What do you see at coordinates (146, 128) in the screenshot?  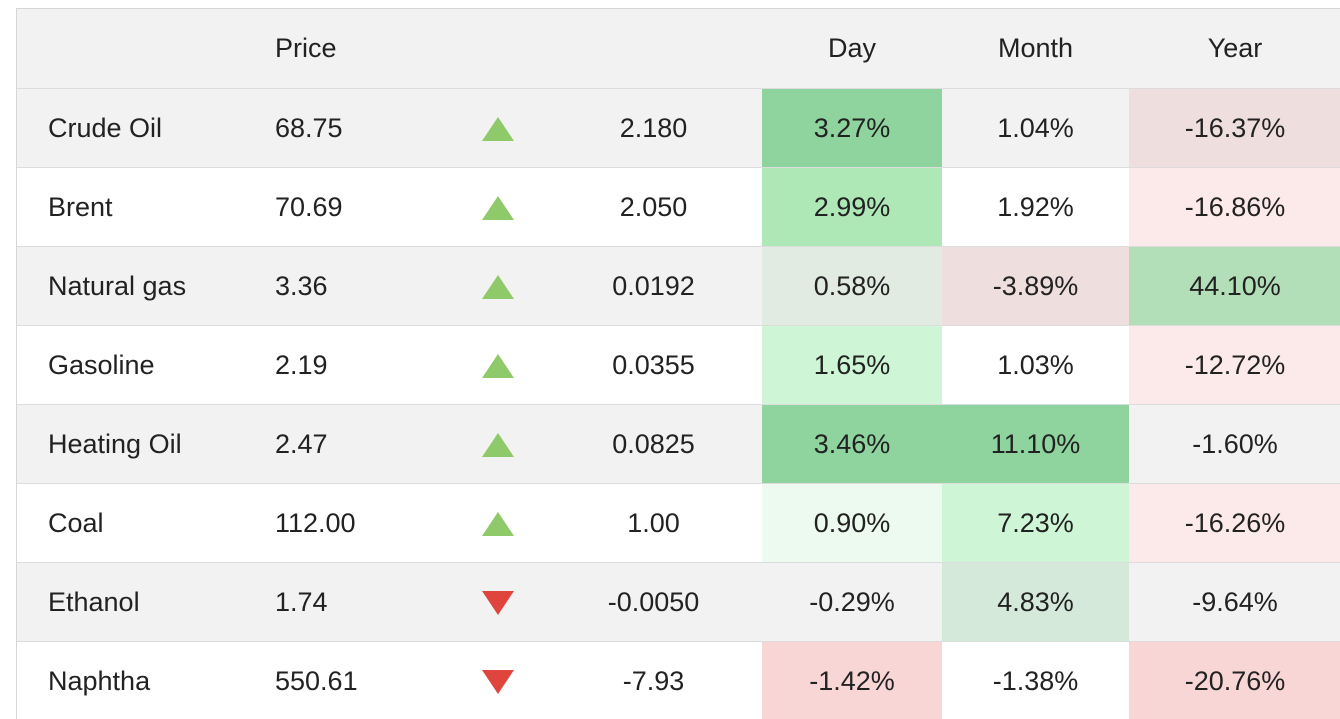 I see `commodity-name: Crude Oil` at bounding box center [146, 128].